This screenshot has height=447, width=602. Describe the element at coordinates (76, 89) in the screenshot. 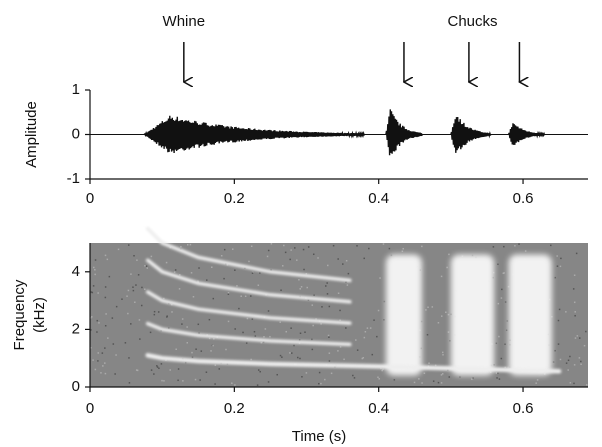

I see `y-tick-label: 1` at that location.